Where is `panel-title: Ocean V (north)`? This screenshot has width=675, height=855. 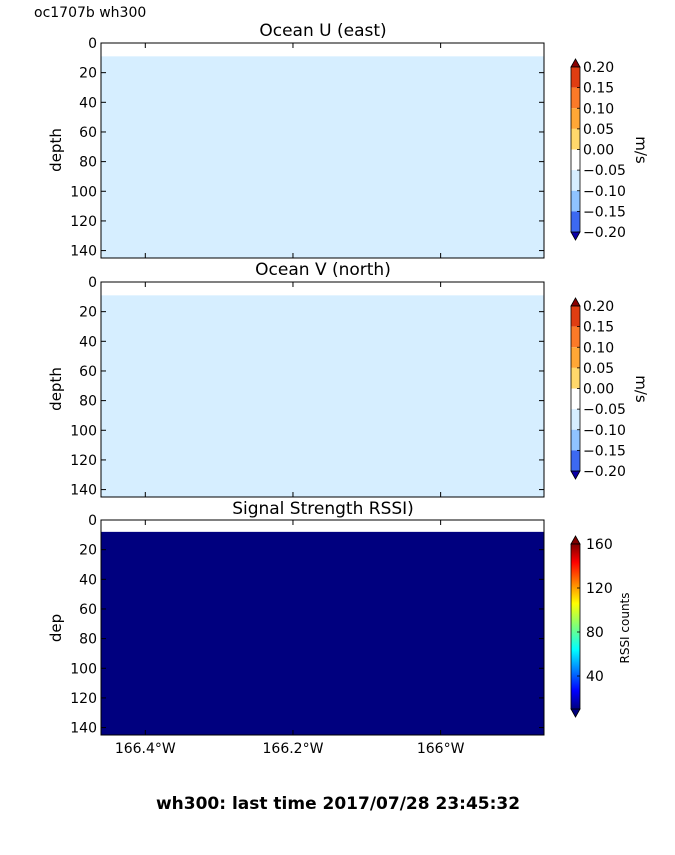
panel-title: Ocean V (north) is located at coordinates (323, 270).